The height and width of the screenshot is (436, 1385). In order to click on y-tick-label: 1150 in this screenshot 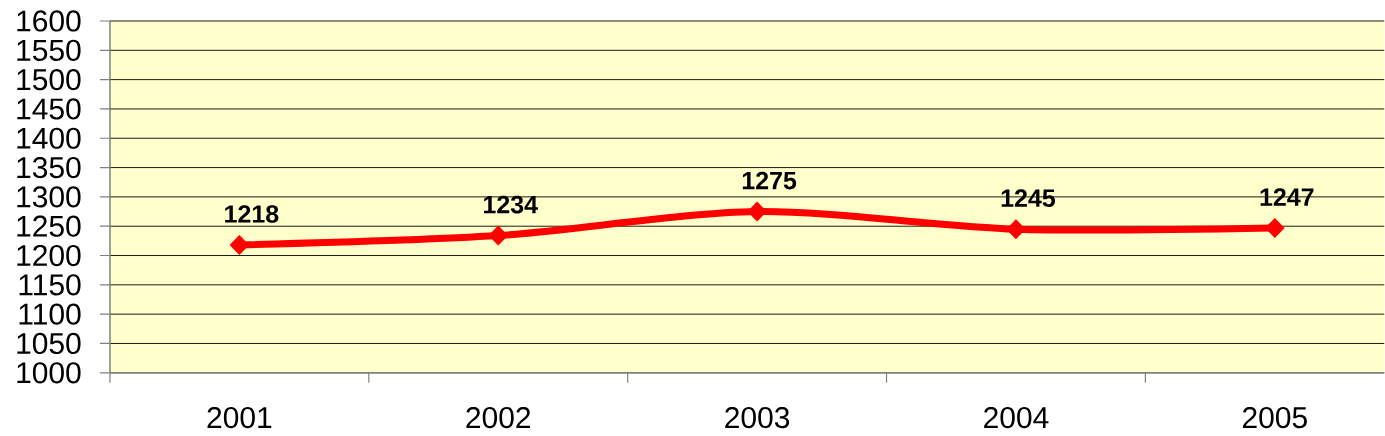, I will do `click(50, 285)`.